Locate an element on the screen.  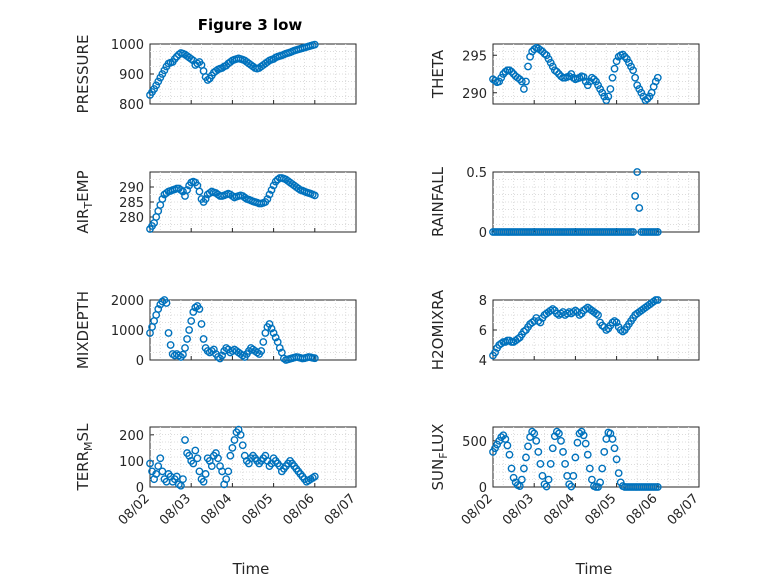
subplot-theta: 290 295 THETA is located at coordinates (564, 74).